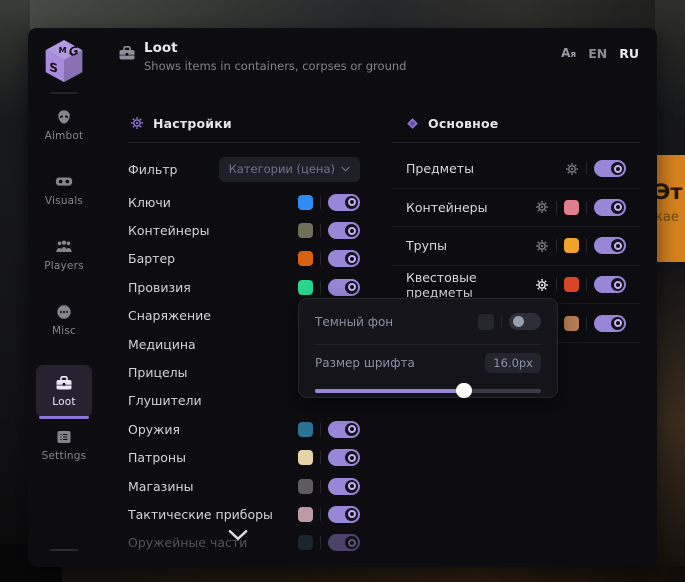  I want to click on game-background-left, so click(15, 291).